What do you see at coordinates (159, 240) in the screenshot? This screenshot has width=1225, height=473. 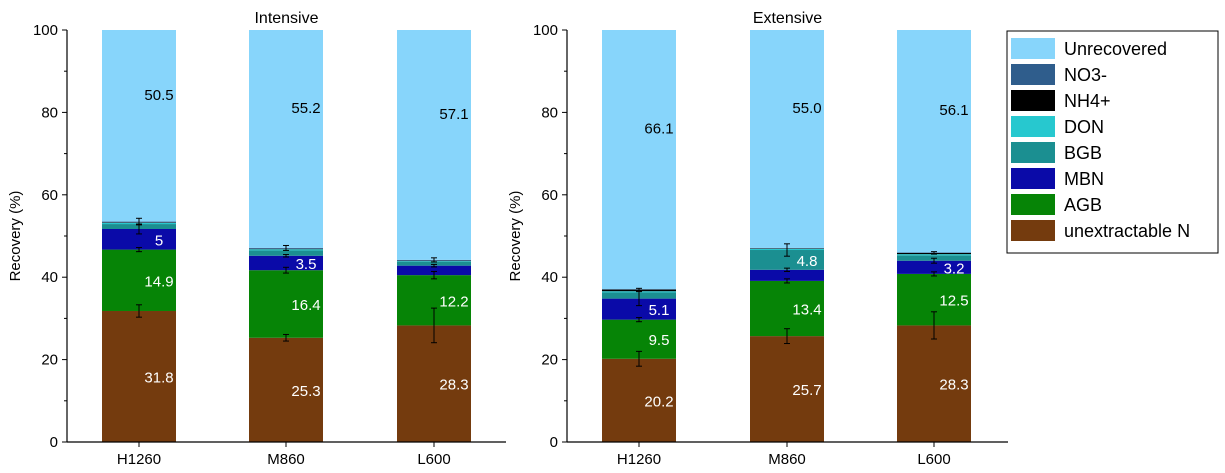 I see `panel-1-data-label-H1260-mbn: 5` at bounding box center [159, 240].